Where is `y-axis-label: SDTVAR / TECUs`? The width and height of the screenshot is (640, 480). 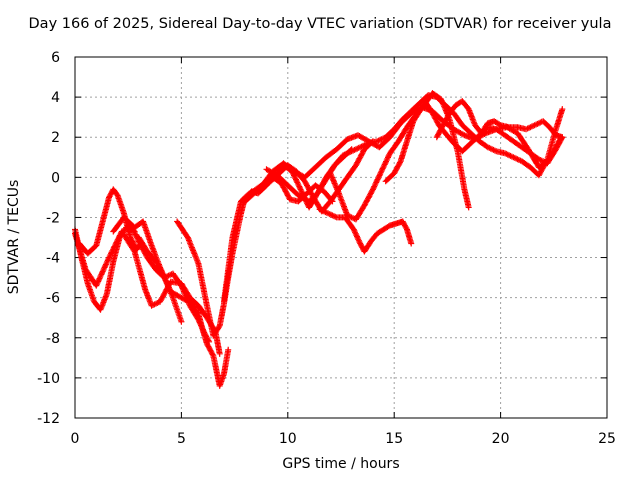
y-axis-label: SDTVAR / TECUs is located at coordinates (14, 237).